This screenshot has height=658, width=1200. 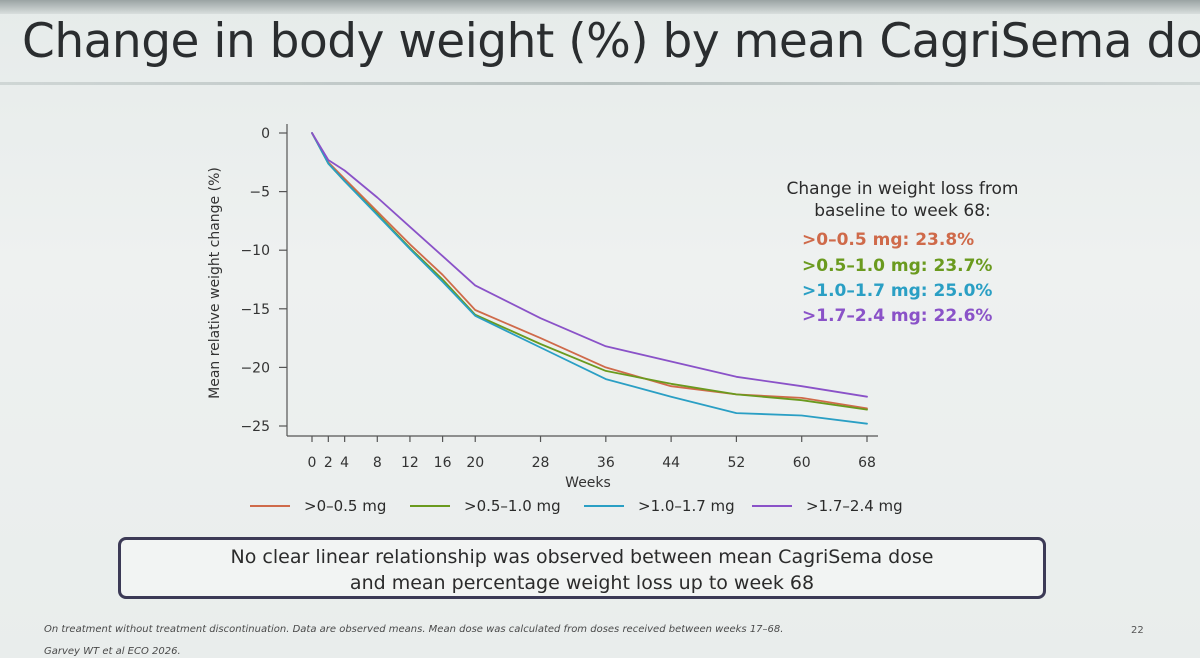 I want to click on y-tick-label: −20, so click(x=255, y=368).